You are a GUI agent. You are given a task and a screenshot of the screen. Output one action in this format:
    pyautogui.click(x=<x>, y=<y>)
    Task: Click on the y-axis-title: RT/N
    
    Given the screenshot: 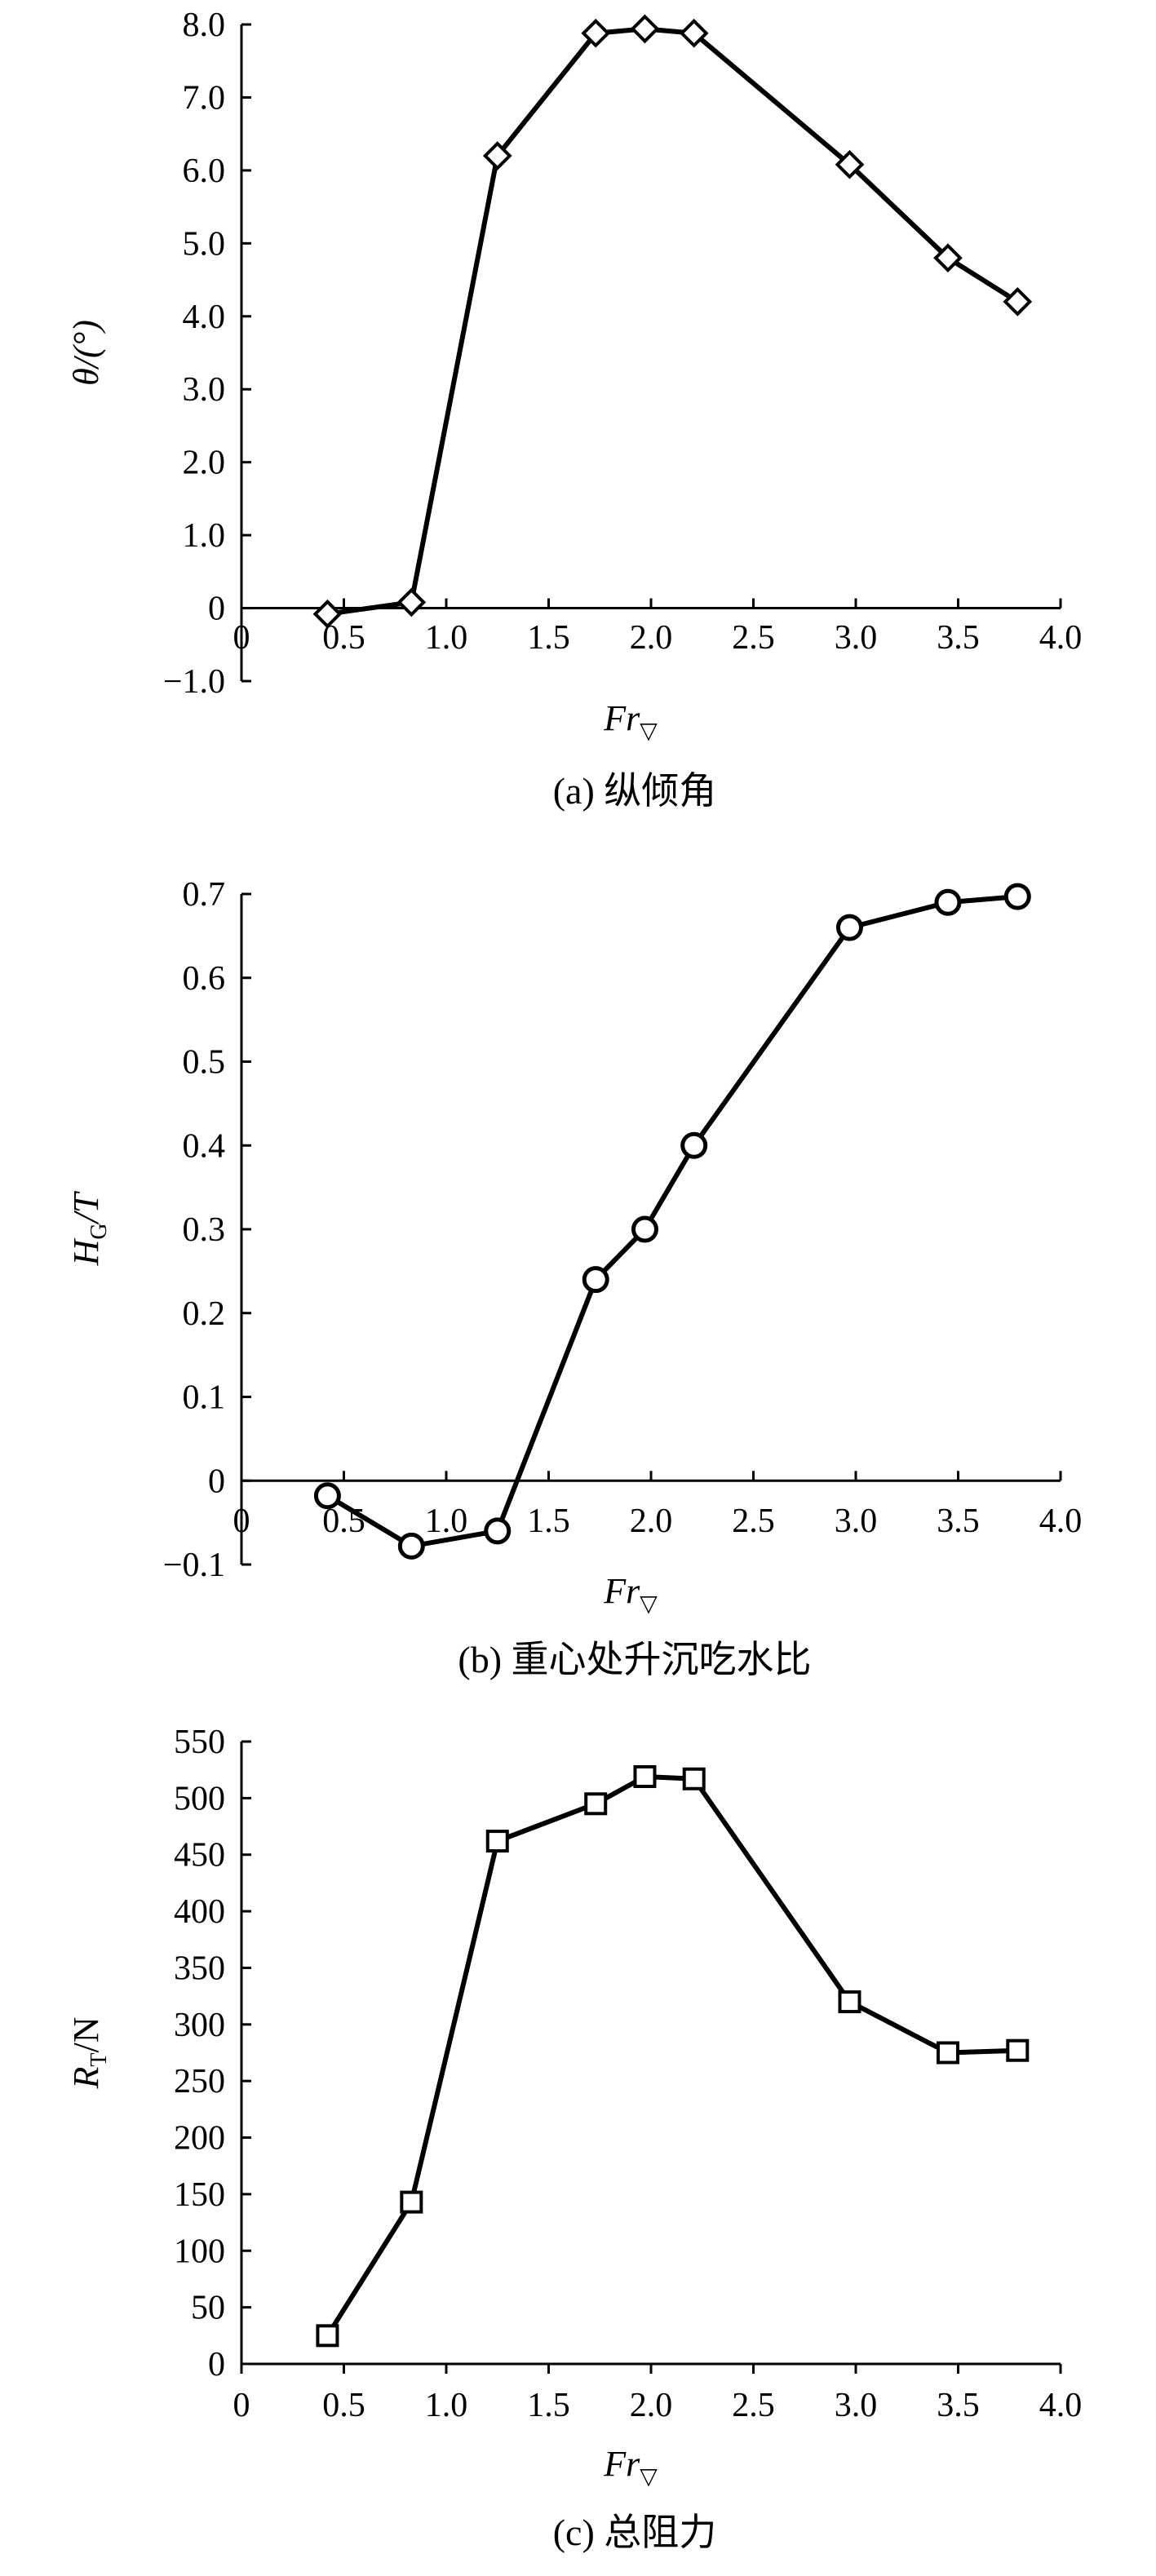 What is the action you would take?
    pyautogui.click(x=89, y=2053)
    